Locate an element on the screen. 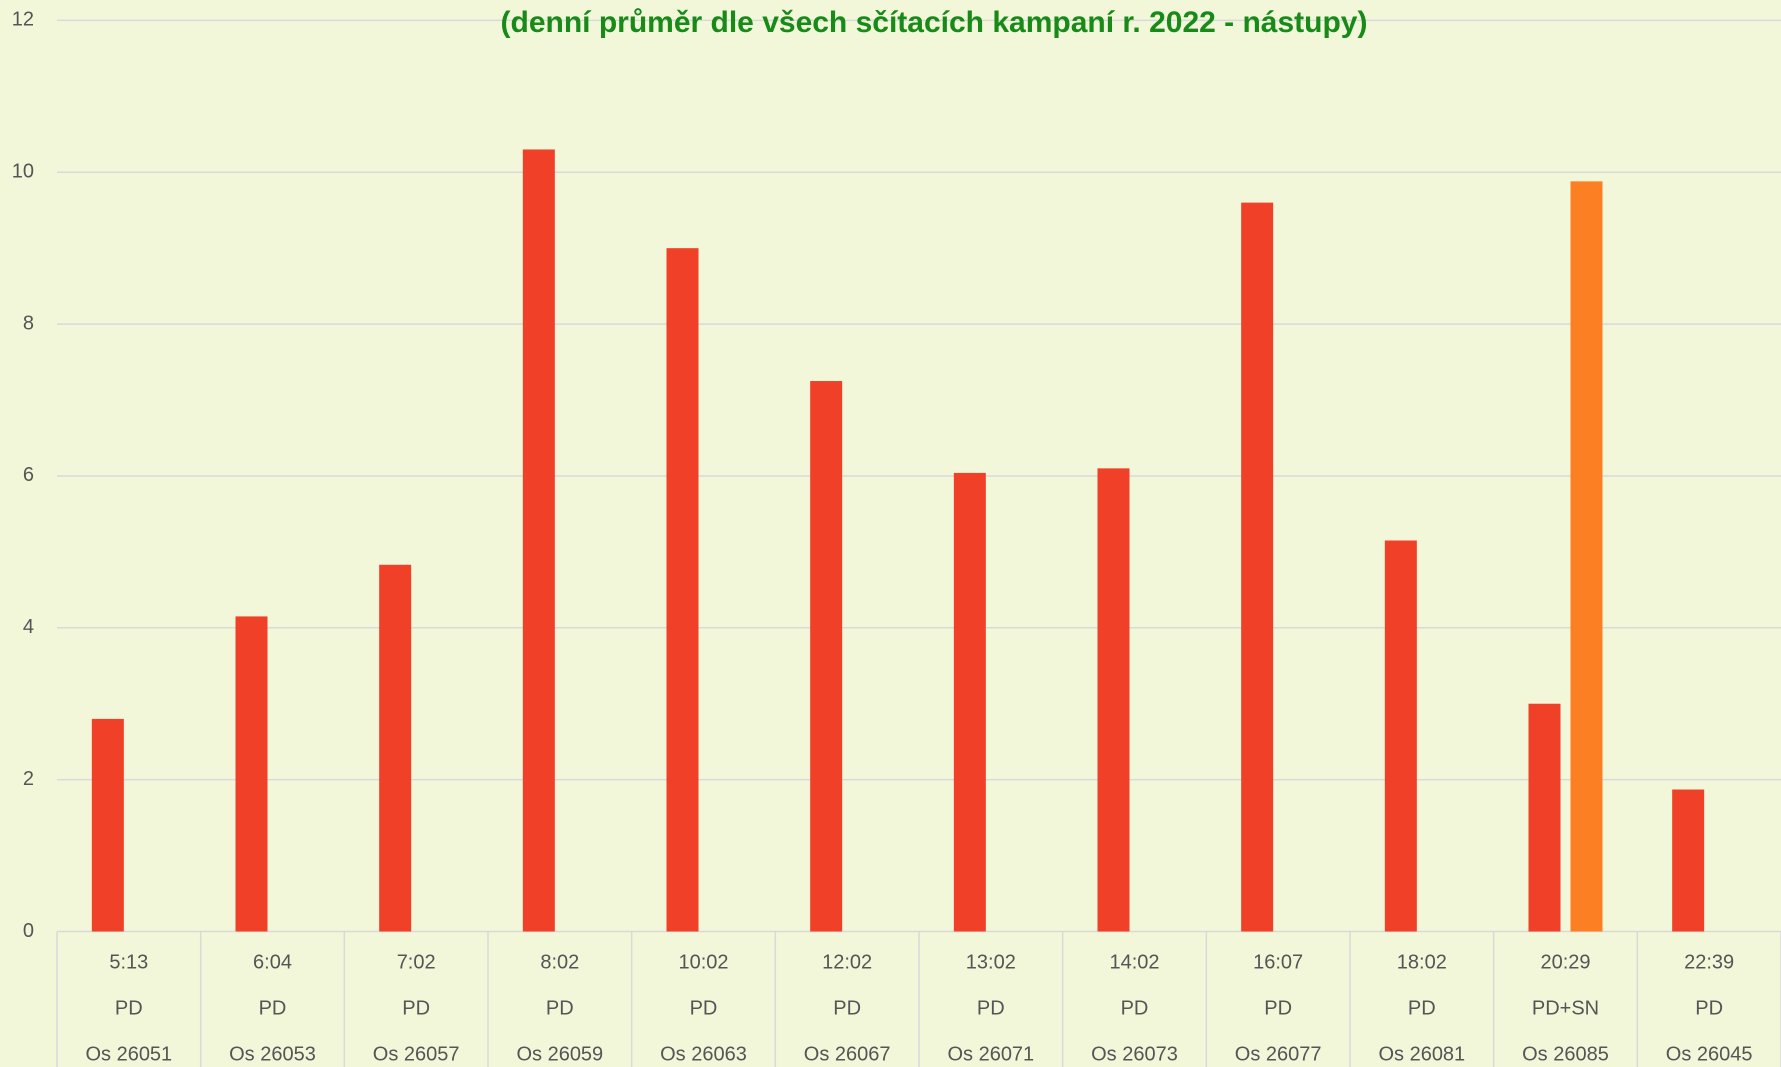 Image resolution: width=1781 pixels, height=1067 pixels. x-tick-label: 8:02 is located at coordinates (559, 962).